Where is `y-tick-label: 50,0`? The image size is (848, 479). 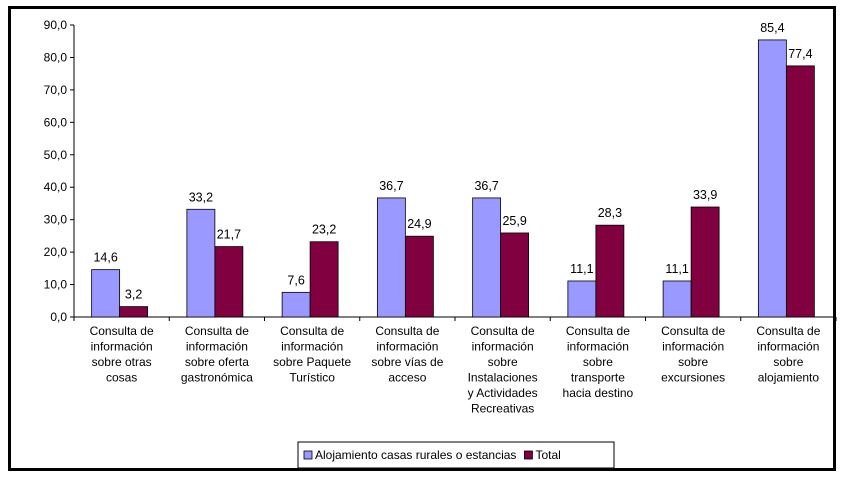
y-tick-label: 50,0 is located at coordinates (56, 155).